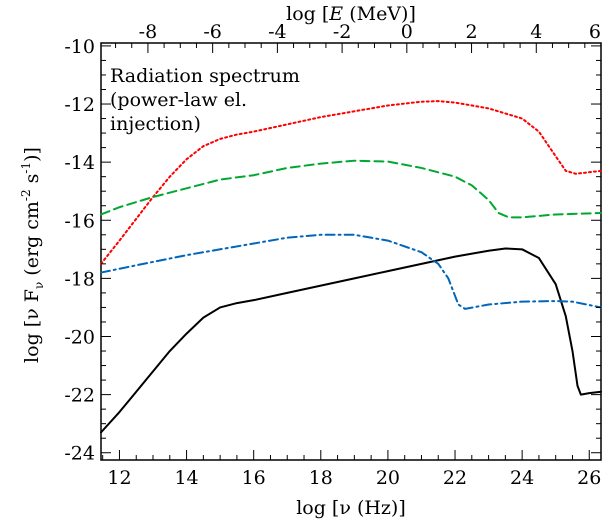 The image size is (606, 521). I want to click on x-tick-label: 22, so click(455, 478).